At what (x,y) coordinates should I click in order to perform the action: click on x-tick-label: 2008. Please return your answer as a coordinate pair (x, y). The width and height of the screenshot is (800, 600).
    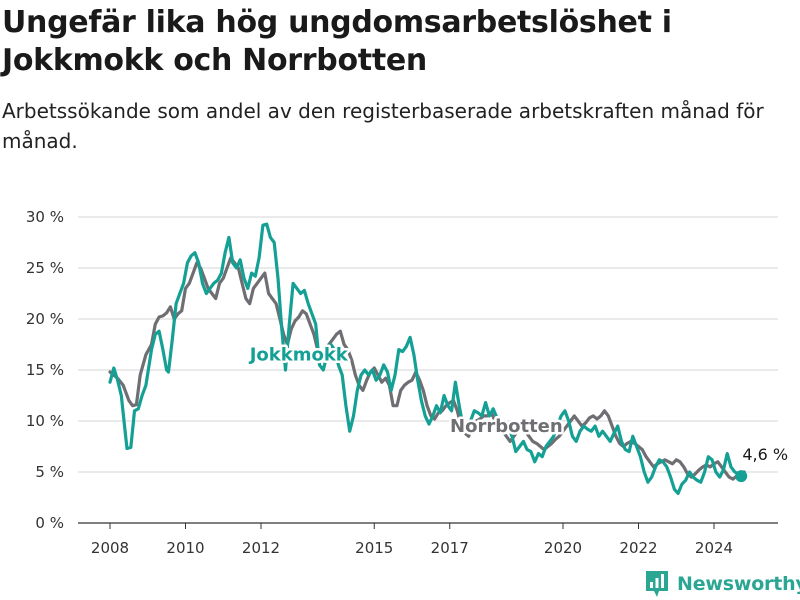
    Looking at the image, I should click on (110, 548).